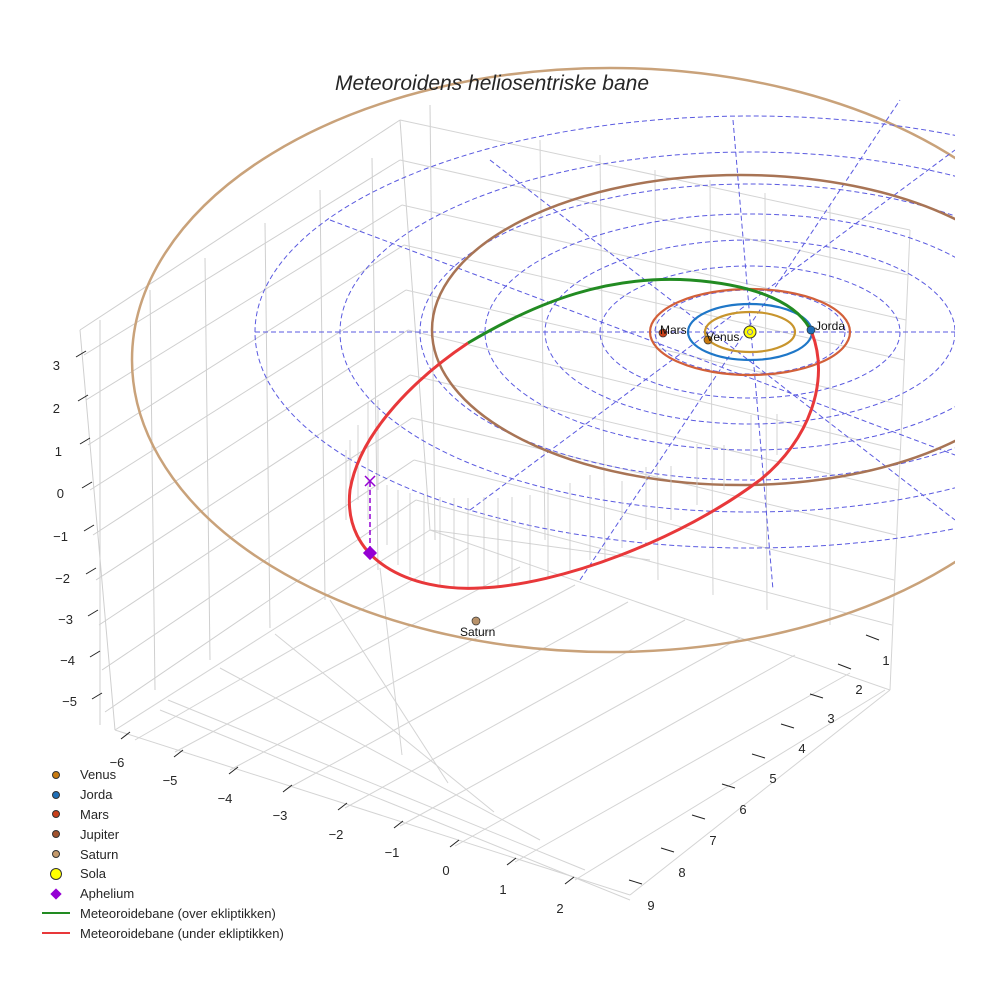  What do you see at coordinates (370, 553) in the screenshot?
I see `aphelium-diamond-icon` at bounding box center [370, 553].